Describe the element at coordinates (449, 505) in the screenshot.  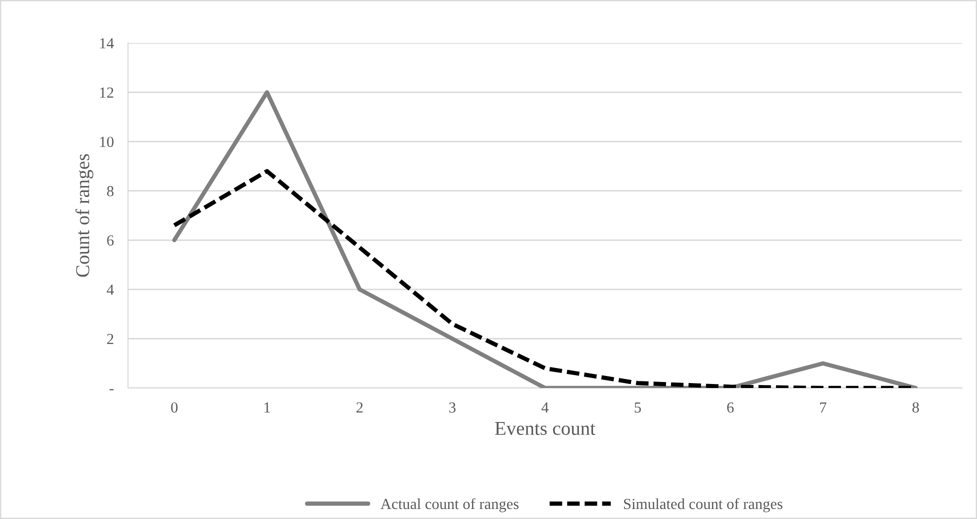
I see `legend-label: Actual count of ranges` at that location.